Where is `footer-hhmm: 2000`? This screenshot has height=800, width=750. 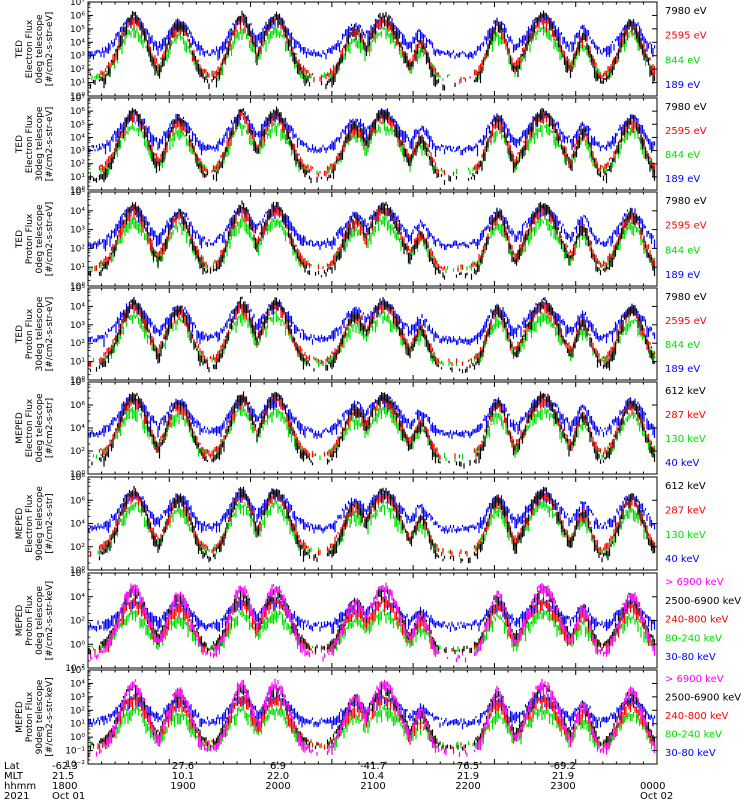 footer-hhmm: 2000 is located at coordinates (277, 786).